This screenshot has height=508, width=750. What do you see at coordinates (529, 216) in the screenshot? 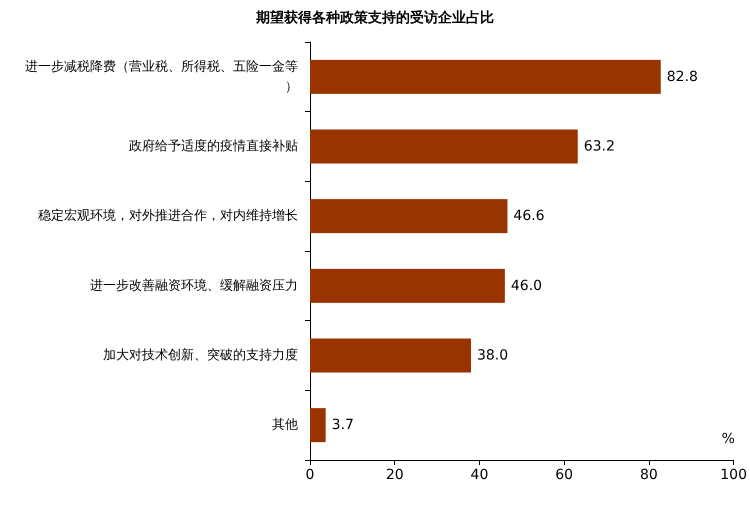
I see `data-label: 46.6` at bounding box center [529, 216].